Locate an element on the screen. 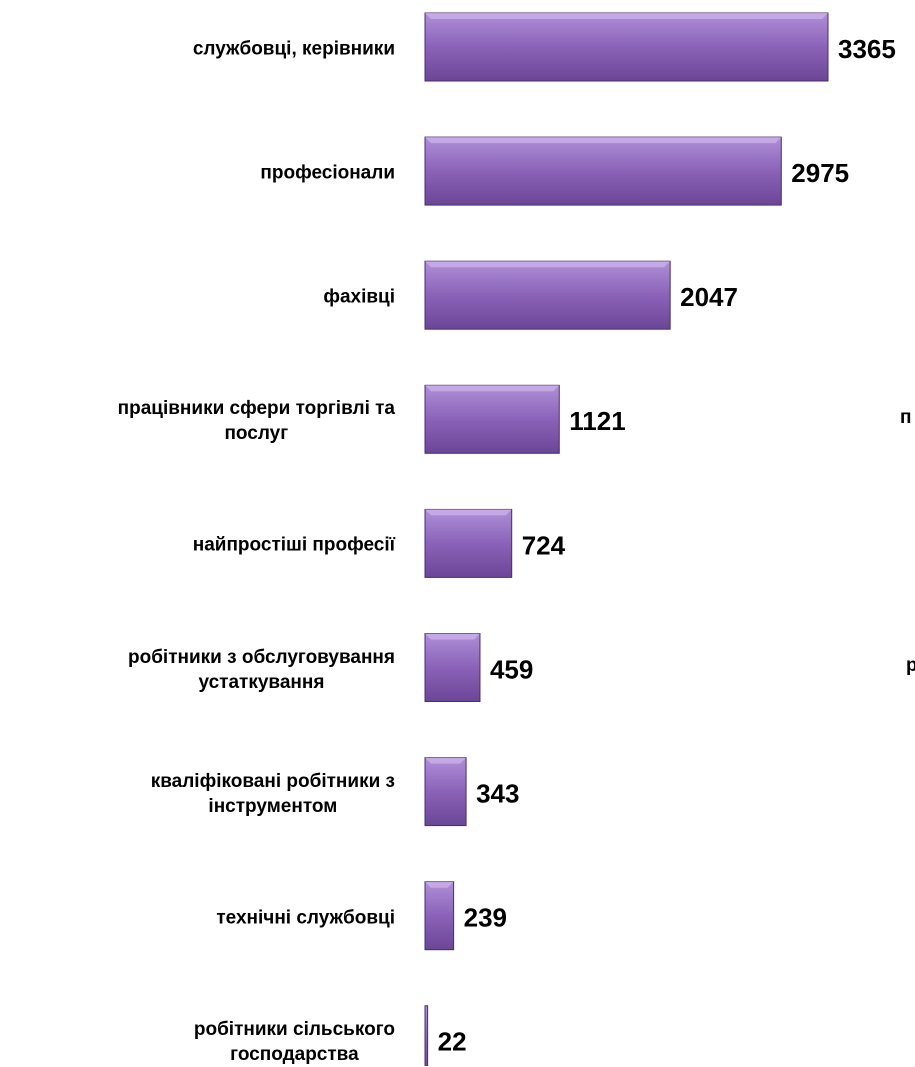  category-label-box: професіонали is located at coordinates (327, 173).